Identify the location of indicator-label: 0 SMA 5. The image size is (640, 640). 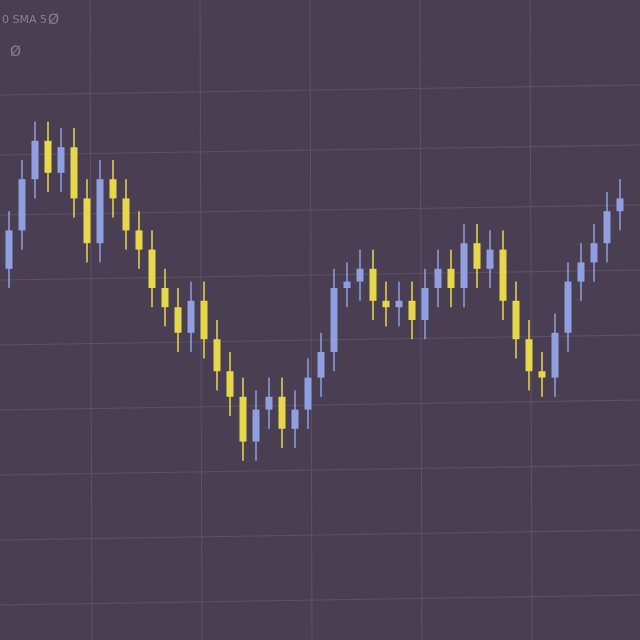
(24, 19).